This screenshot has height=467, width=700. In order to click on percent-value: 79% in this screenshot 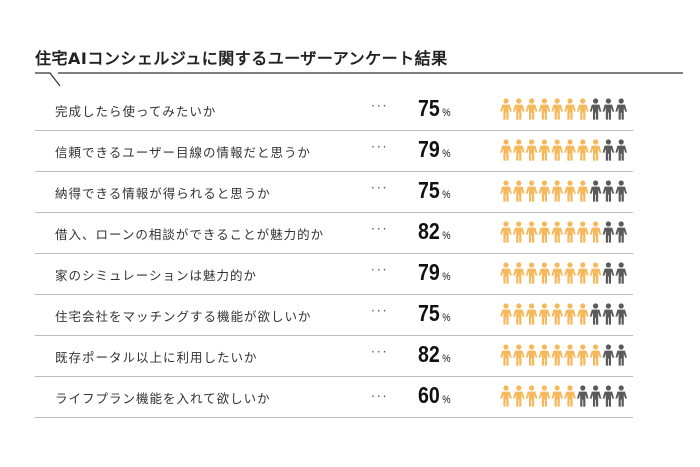, I will do `click(434, 149)`.